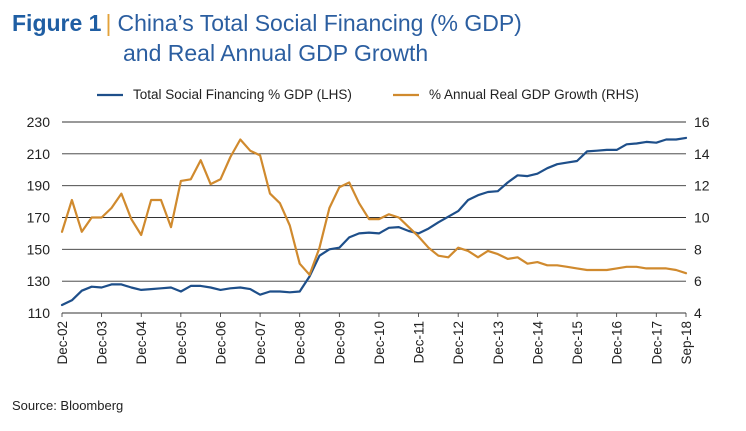 The width and height of the screenshot is (746, 431). Describe the element at coordinates (537, 343) in the screenshot. I see `x-tick-label: Dec-14` at that location.